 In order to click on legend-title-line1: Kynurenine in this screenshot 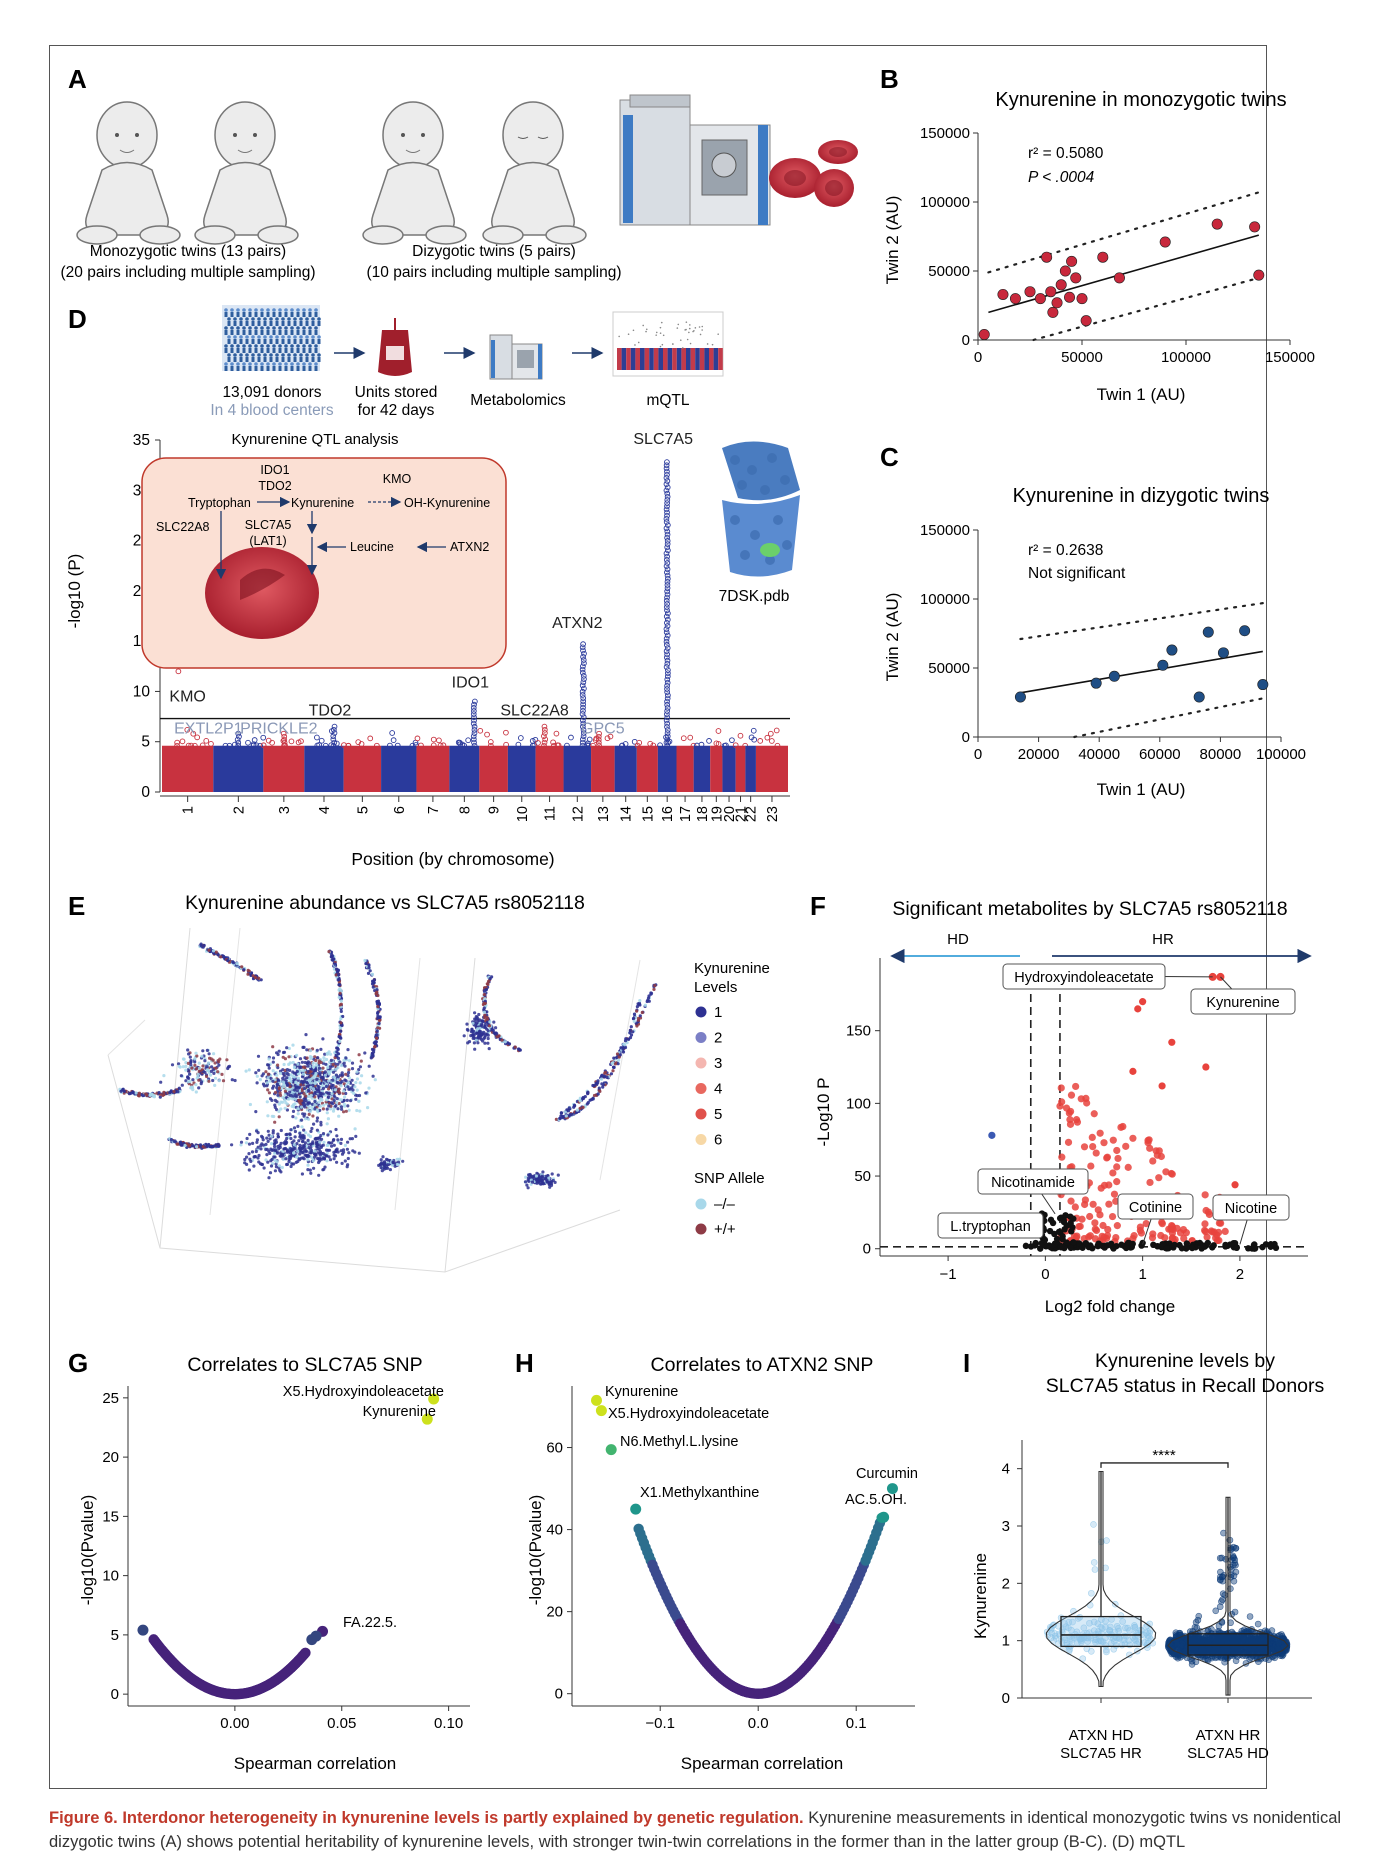, I will do `click(732, 968)`.